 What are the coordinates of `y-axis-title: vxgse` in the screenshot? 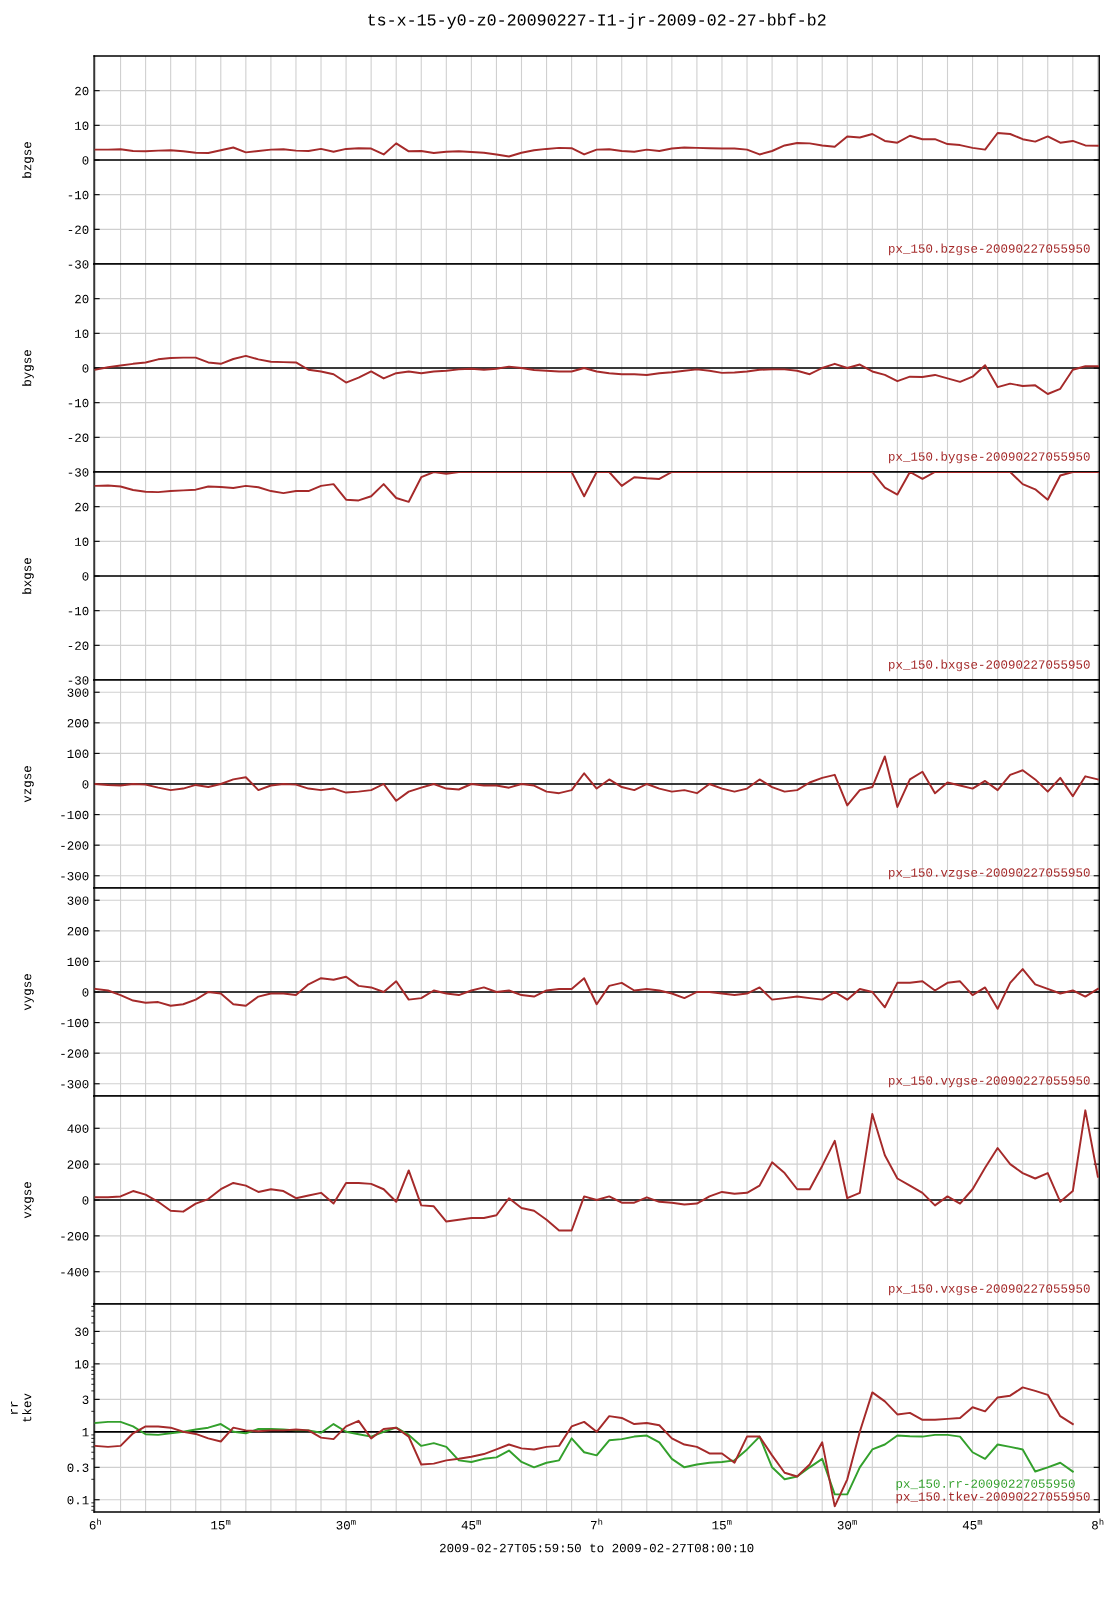 It's located at (29, 1200).